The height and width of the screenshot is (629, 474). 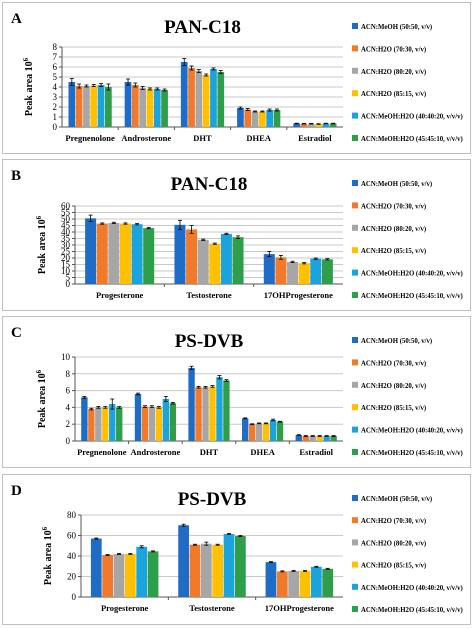 I want to click on legend-entry: ACN:H2O (70:30, v/v), so click(x=393, y=206).